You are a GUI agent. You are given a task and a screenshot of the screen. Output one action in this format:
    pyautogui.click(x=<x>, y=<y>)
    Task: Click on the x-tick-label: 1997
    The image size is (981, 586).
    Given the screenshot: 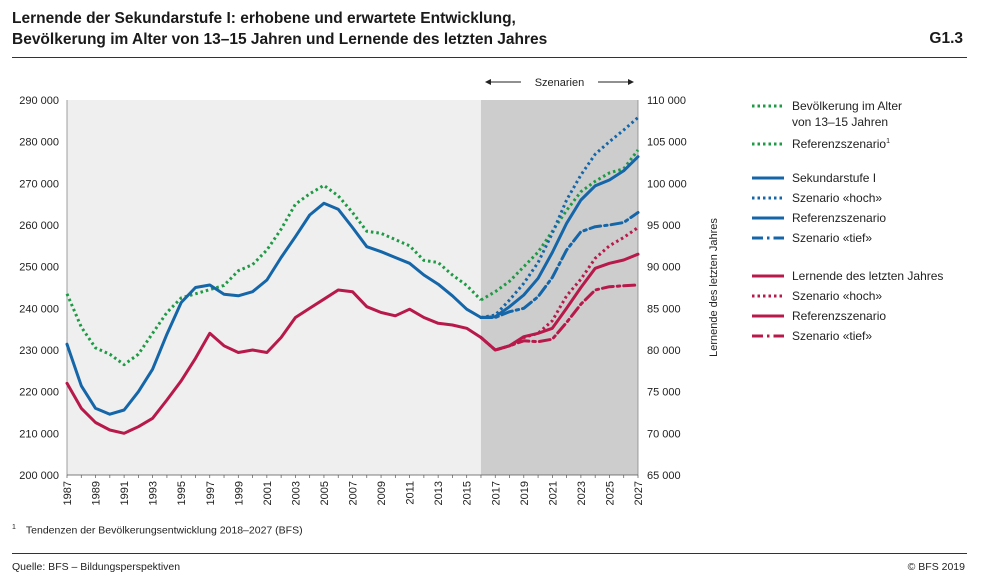 What is the action you would take?
    pyautogui.click(x=211, y=493)
    